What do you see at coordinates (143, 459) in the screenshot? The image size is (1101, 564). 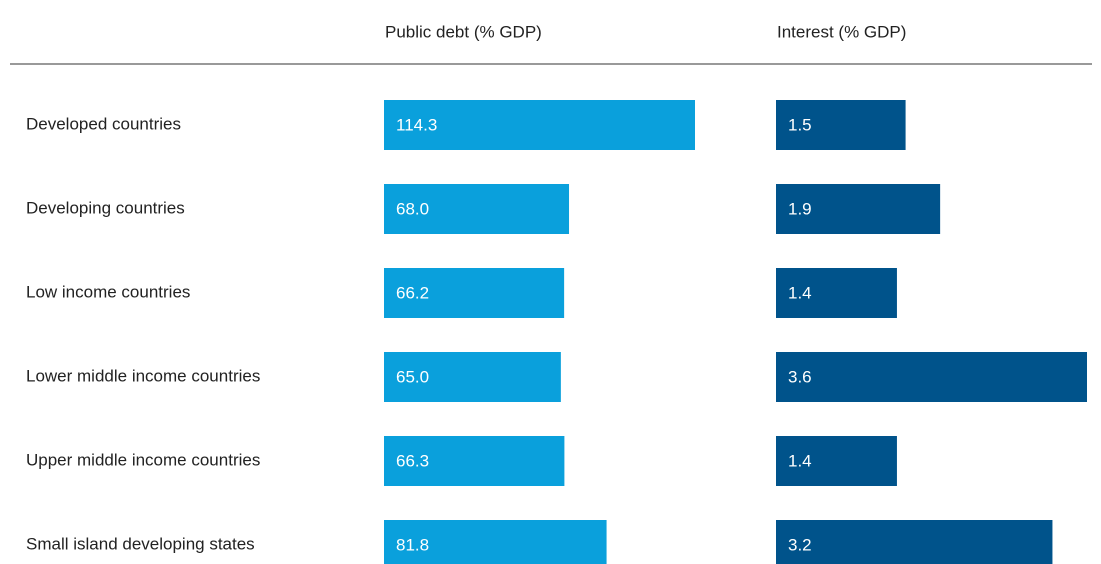 I see `category-label: Upper middle income countries` at bounding box center [143, 459].